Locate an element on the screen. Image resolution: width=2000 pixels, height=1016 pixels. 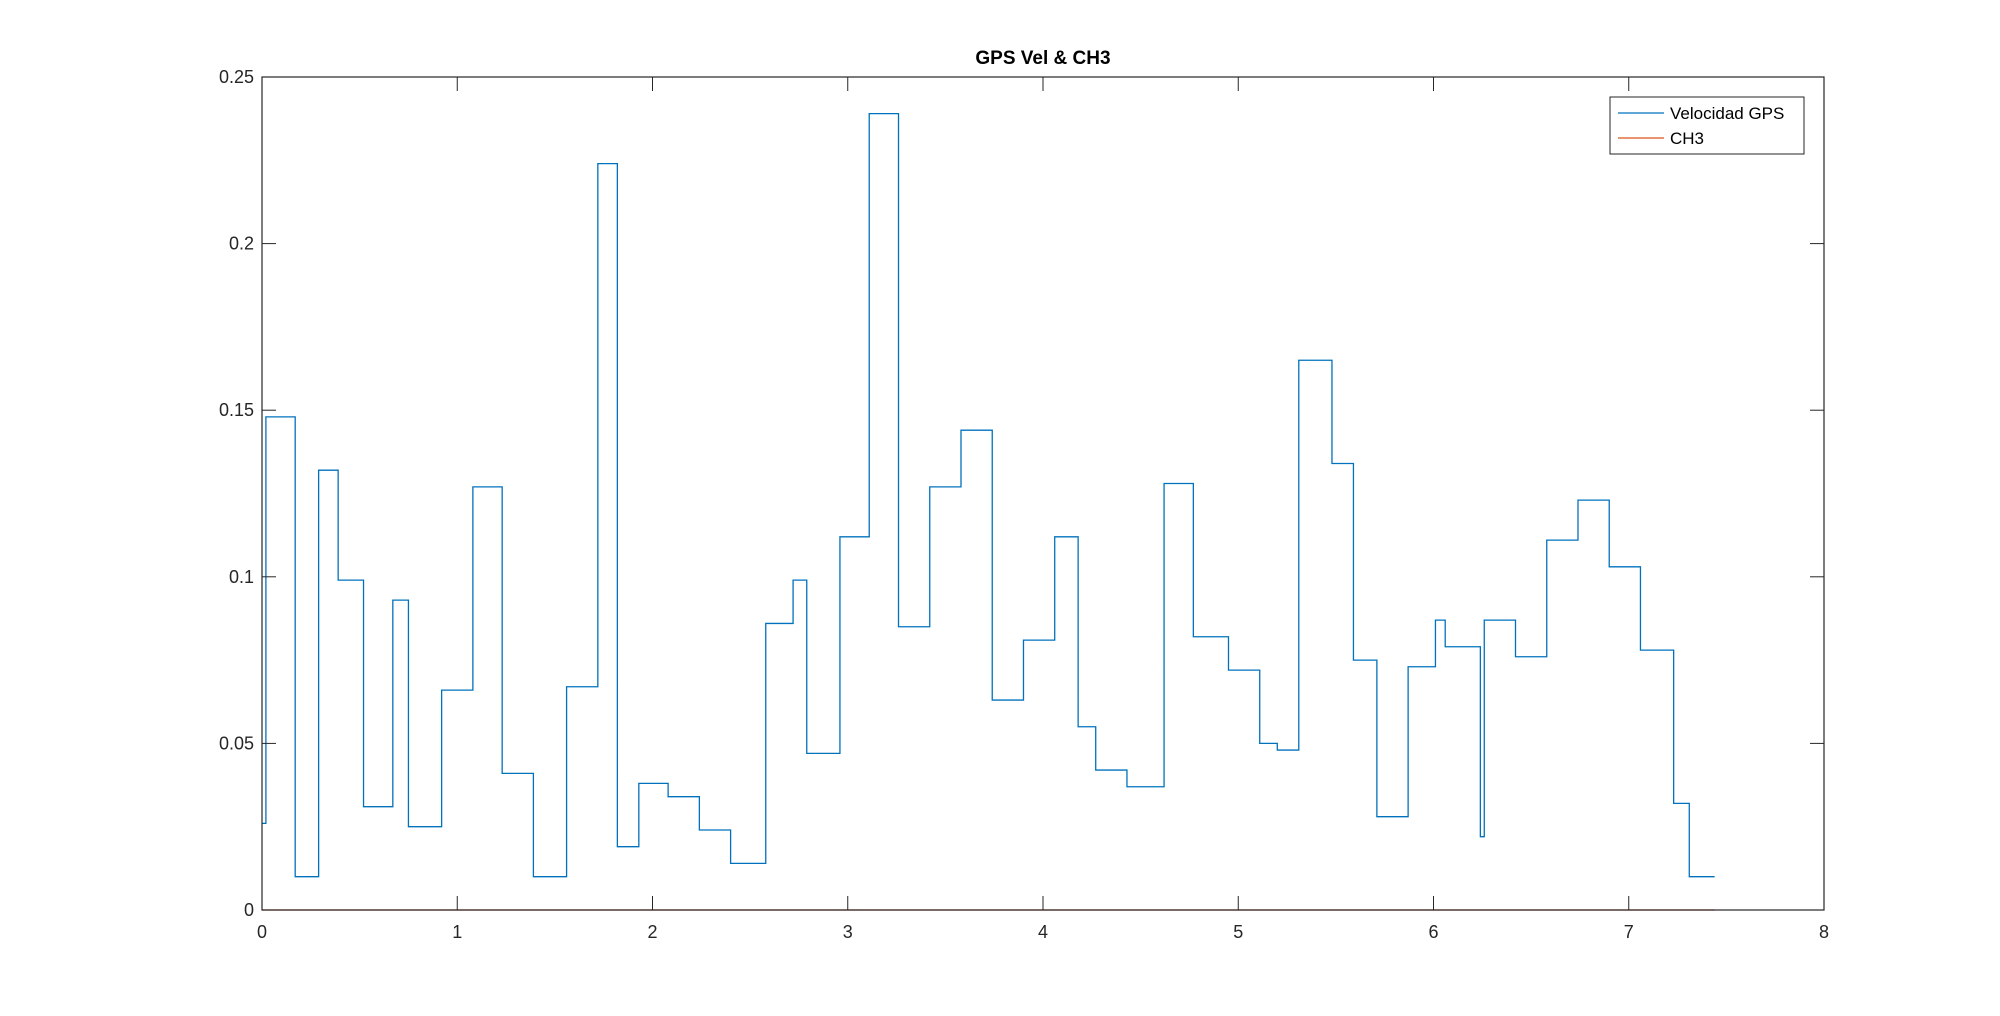
chart-title: GPS Vel & CH3 is located at coordinates (1042, 58).